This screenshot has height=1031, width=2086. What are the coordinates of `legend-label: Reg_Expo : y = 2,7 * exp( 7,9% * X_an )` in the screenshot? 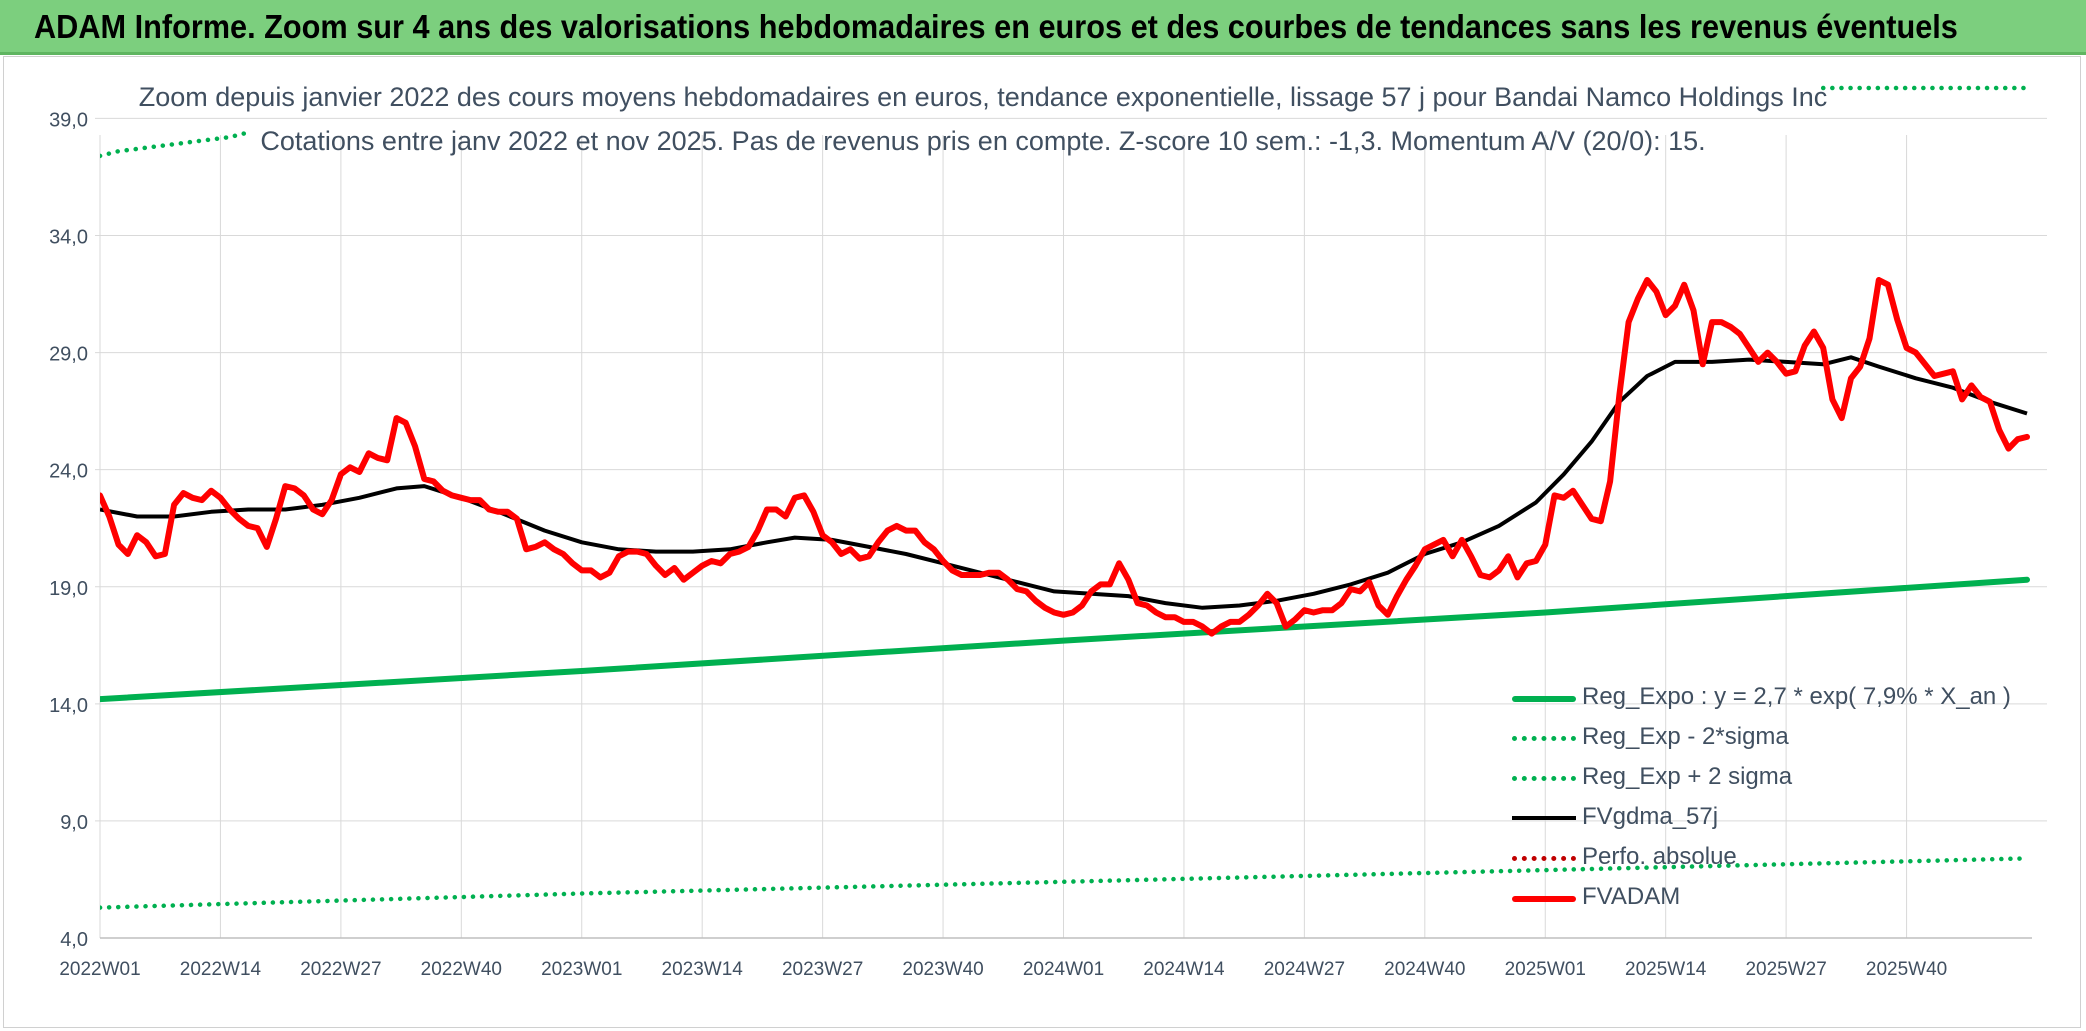 It's located at (1796, 696).